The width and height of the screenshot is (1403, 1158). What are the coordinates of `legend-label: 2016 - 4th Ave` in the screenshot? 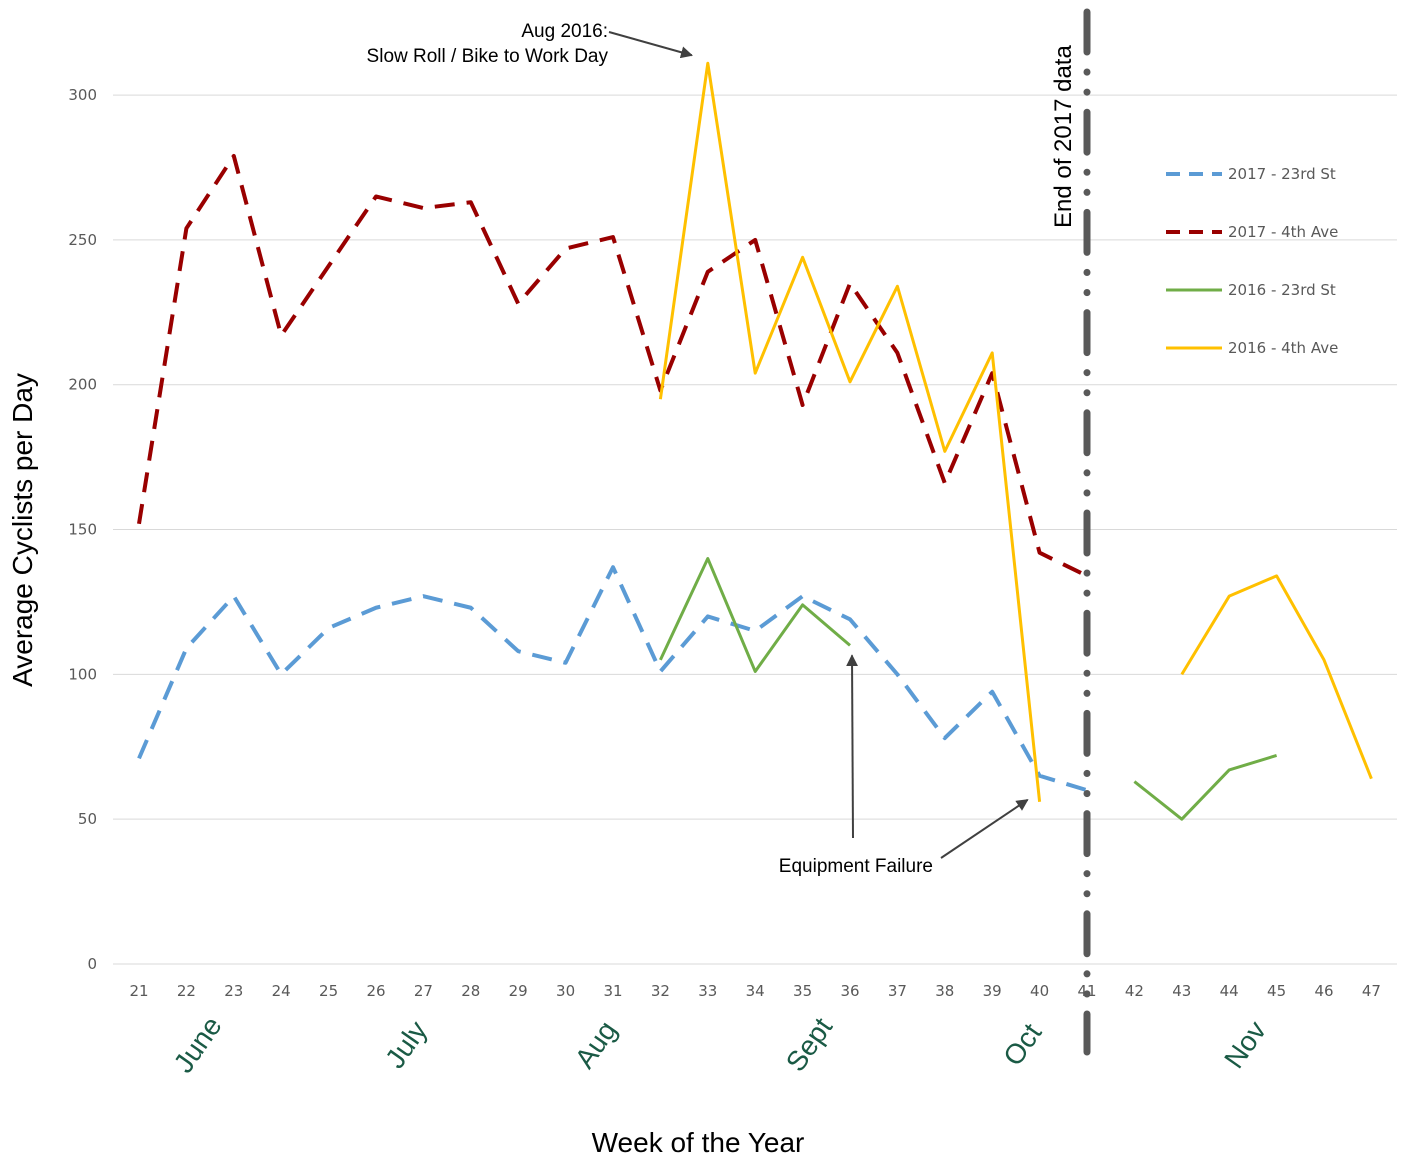 It's located at (1283, 348).